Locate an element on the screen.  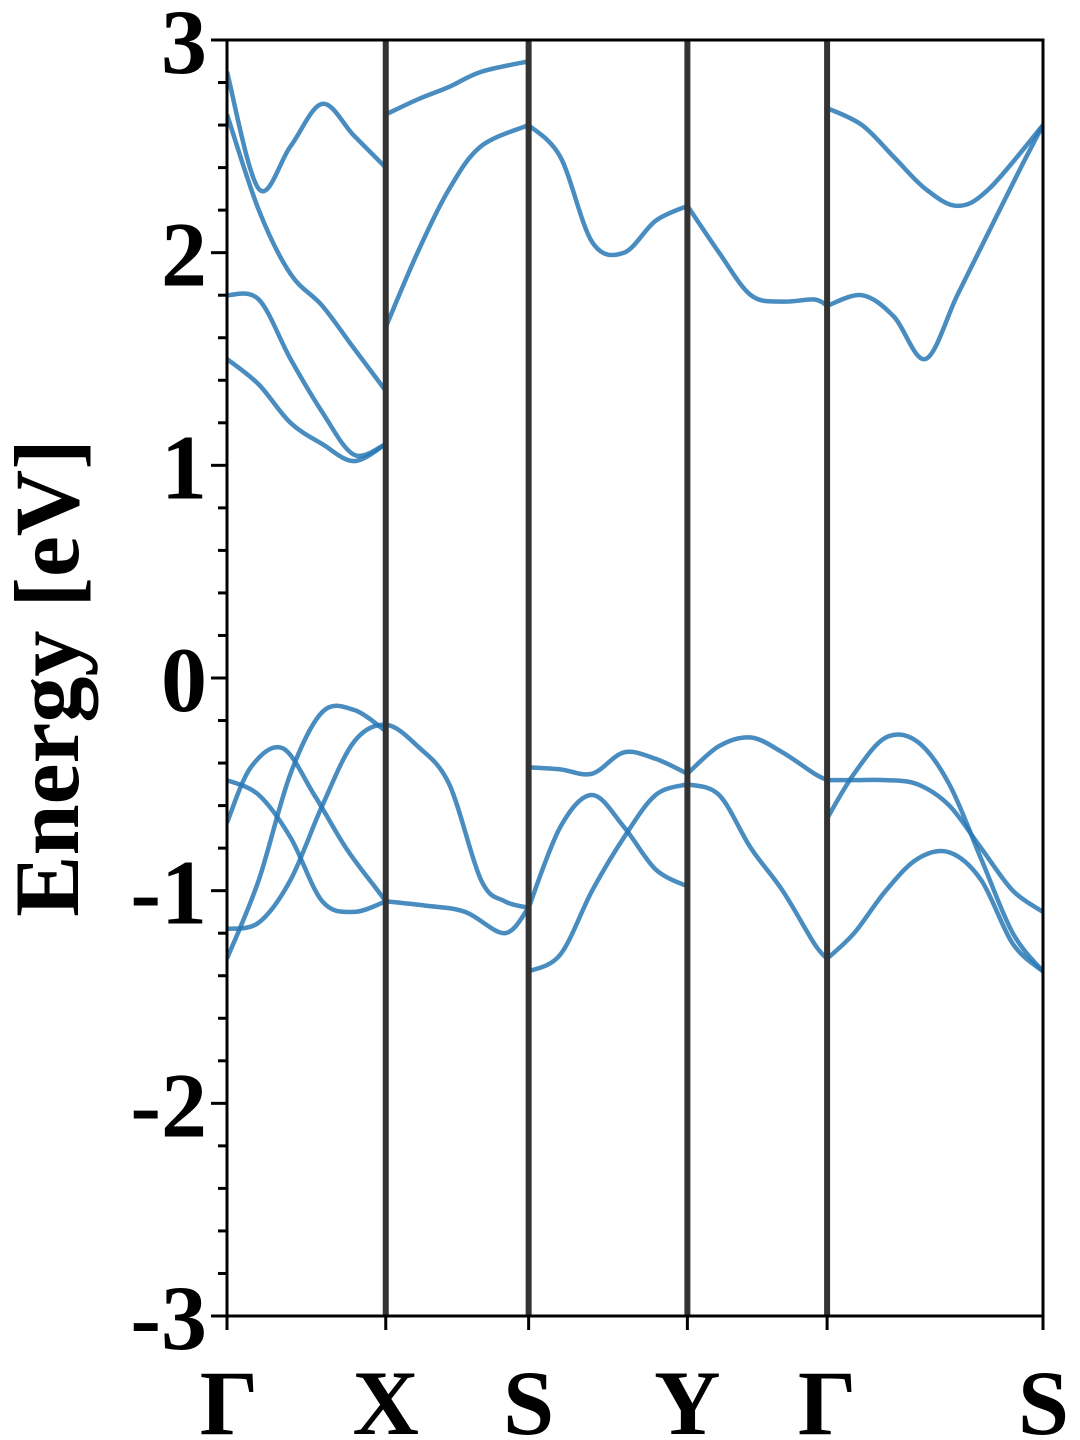
y-tick-label: -1 is located at coordinates (168, 893).